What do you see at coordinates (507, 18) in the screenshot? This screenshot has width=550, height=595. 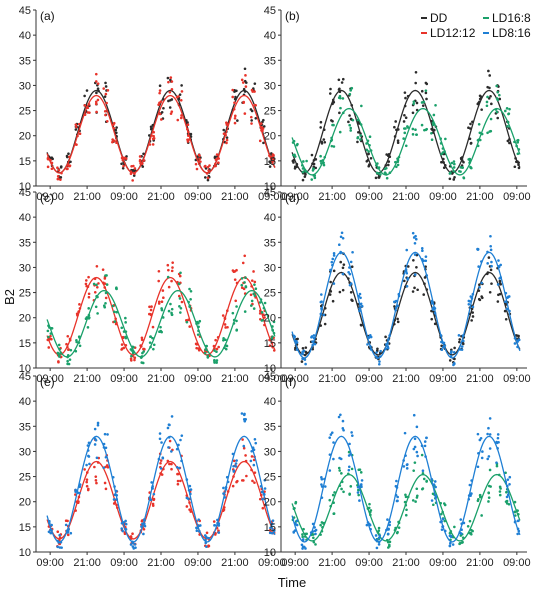 I see `legend-item: LD16:8` at bounding box center [507, 18].